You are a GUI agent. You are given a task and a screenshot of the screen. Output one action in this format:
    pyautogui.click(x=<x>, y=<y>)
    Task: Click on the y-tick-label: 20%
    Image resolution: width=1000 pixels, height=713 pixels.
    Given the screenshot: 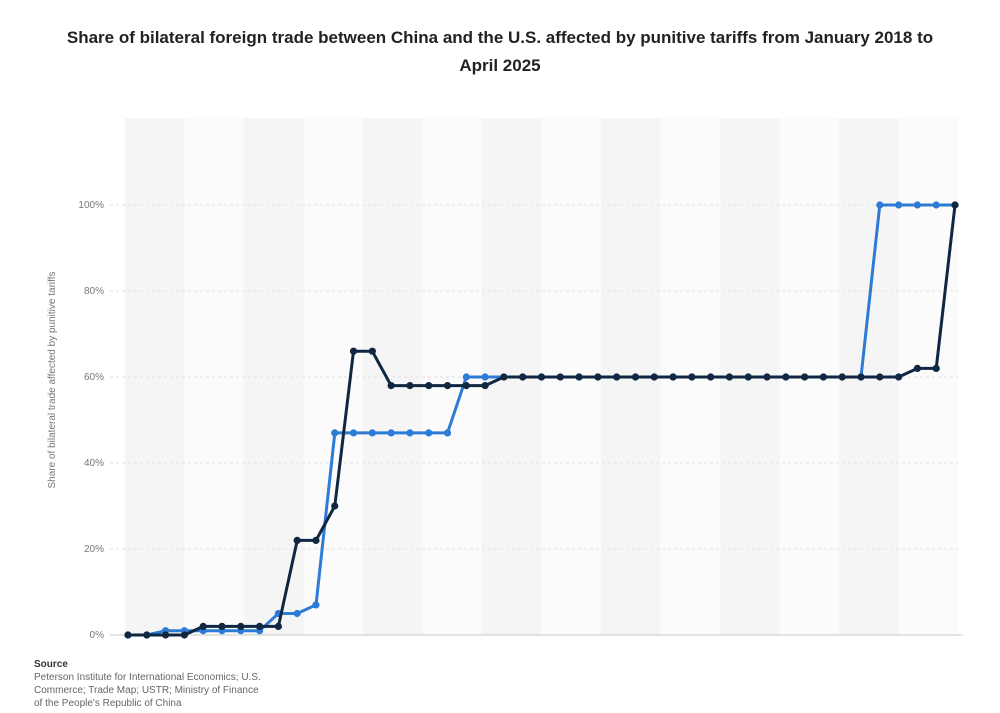 What is the action you would take?
    pyautogui.click(x=94, y=549)
    